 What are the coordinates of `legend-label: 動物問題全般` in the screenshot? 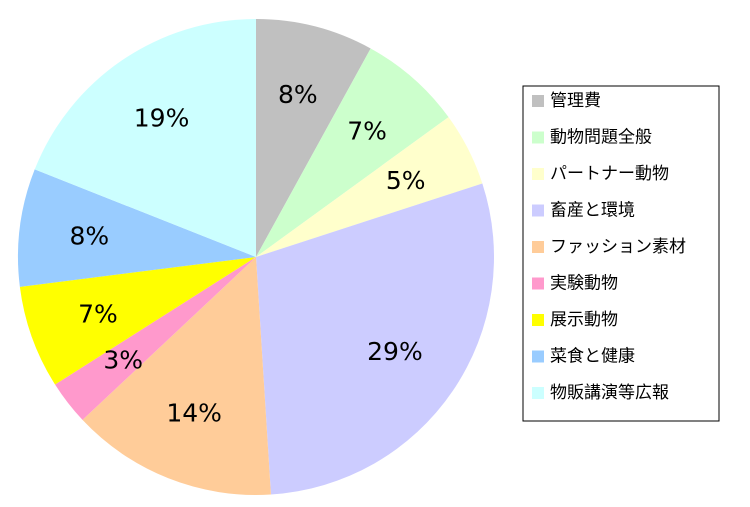 It's located at (601, 138).